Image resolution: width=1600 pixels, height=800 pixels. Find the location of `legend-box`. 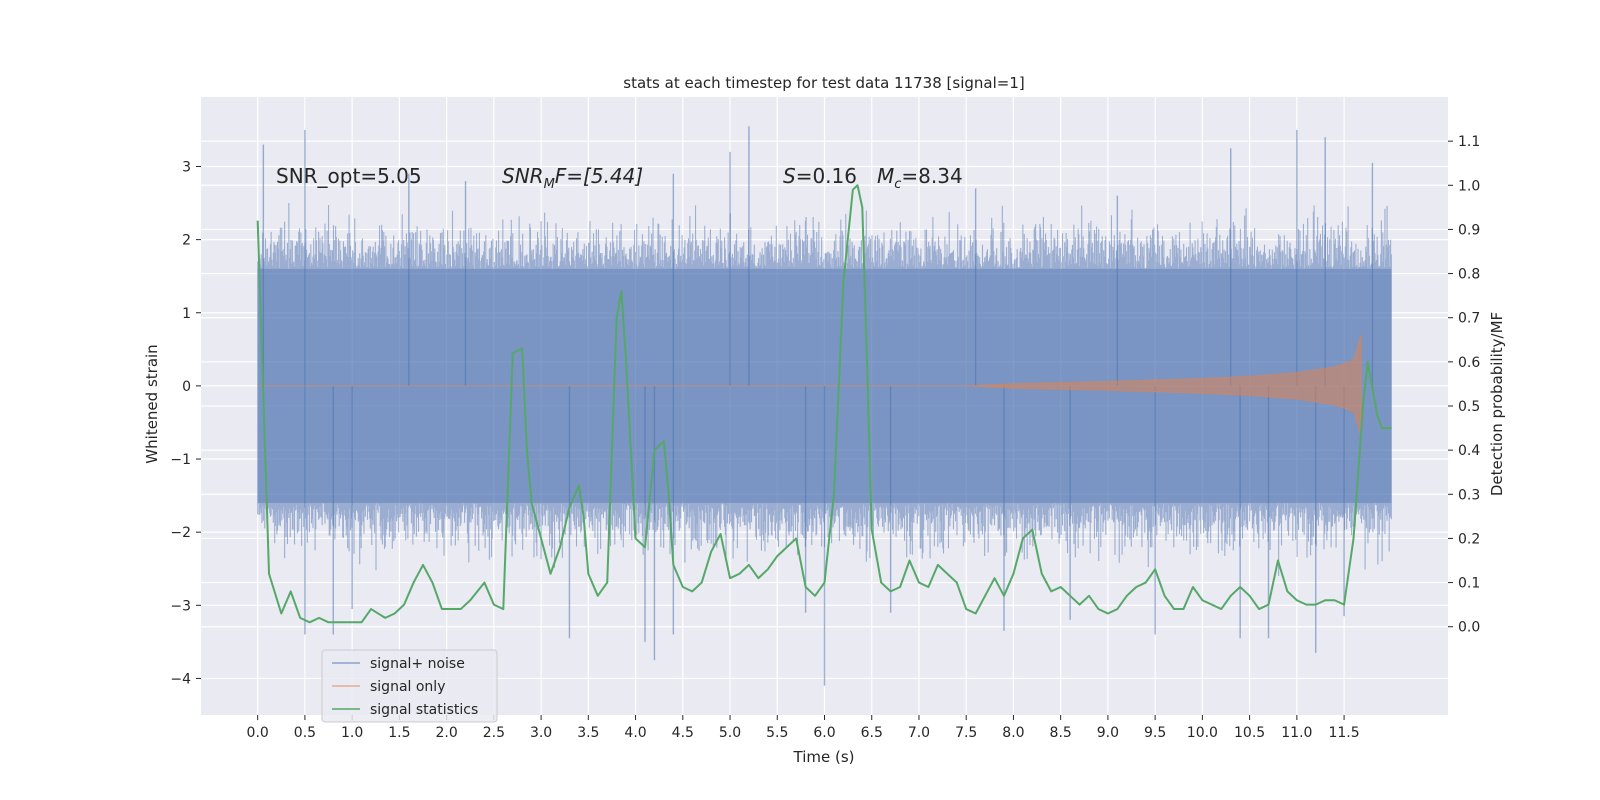

legend-box is located at coordinates (409, 686).